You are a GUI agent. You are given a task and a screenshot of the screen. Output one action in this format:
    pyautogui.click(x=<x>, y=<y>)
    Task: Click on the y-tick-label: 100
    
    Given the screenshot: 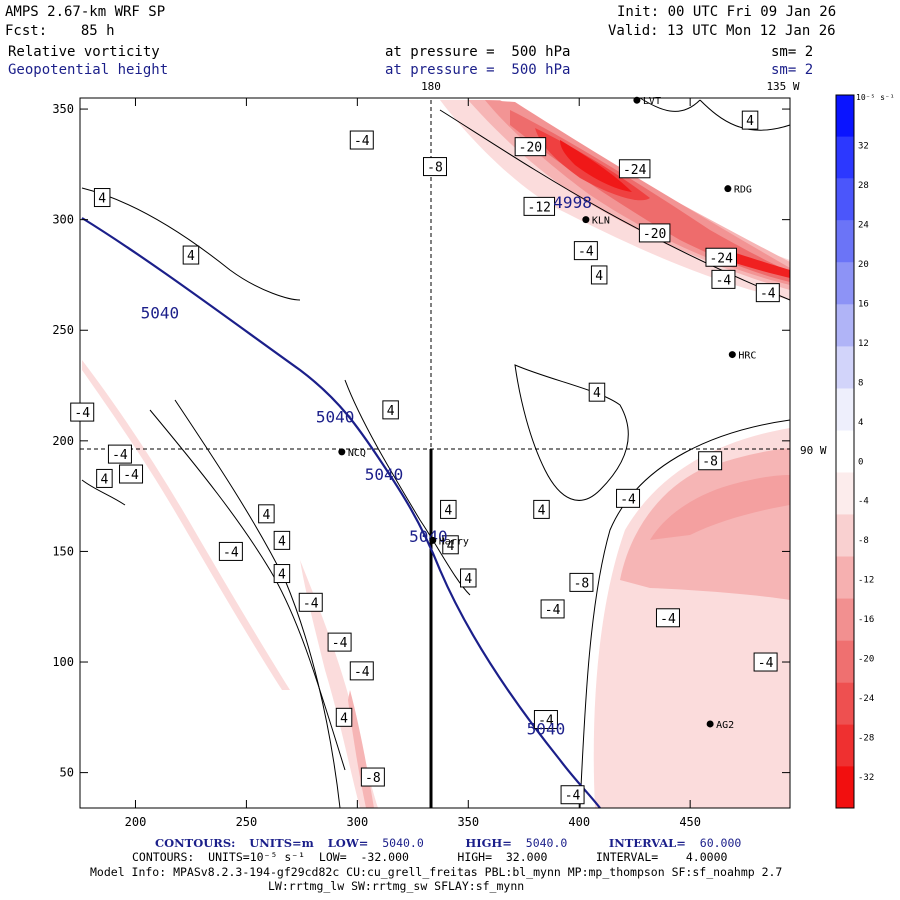 What is the action you would take?
    pyautogui.click(x=63, y=662)
    